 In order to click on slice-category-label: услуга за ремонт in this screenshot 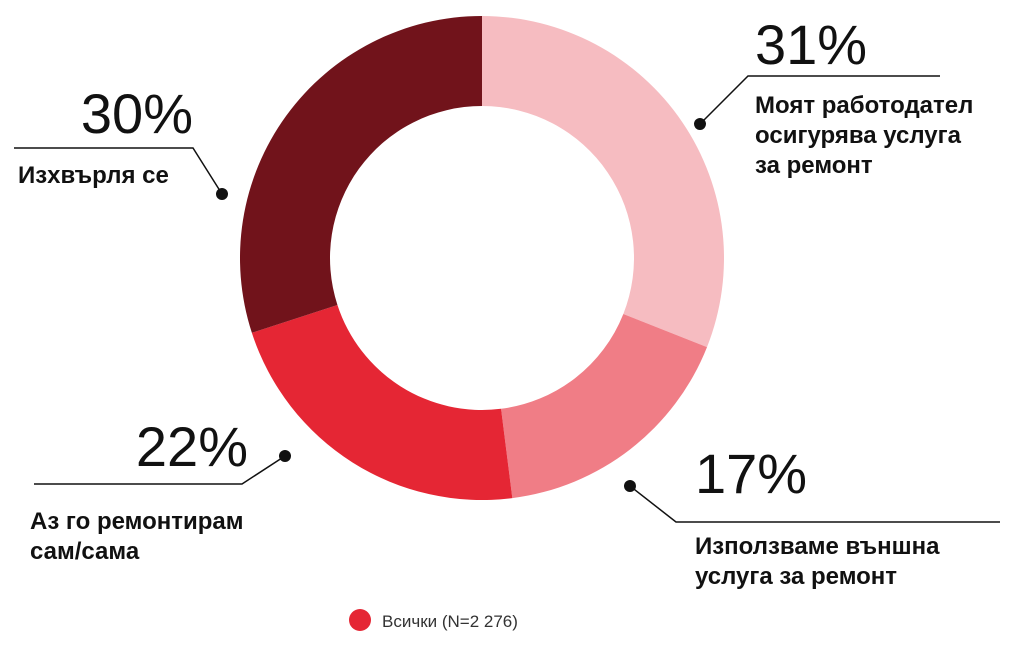, I will do `click(796, 576)`.